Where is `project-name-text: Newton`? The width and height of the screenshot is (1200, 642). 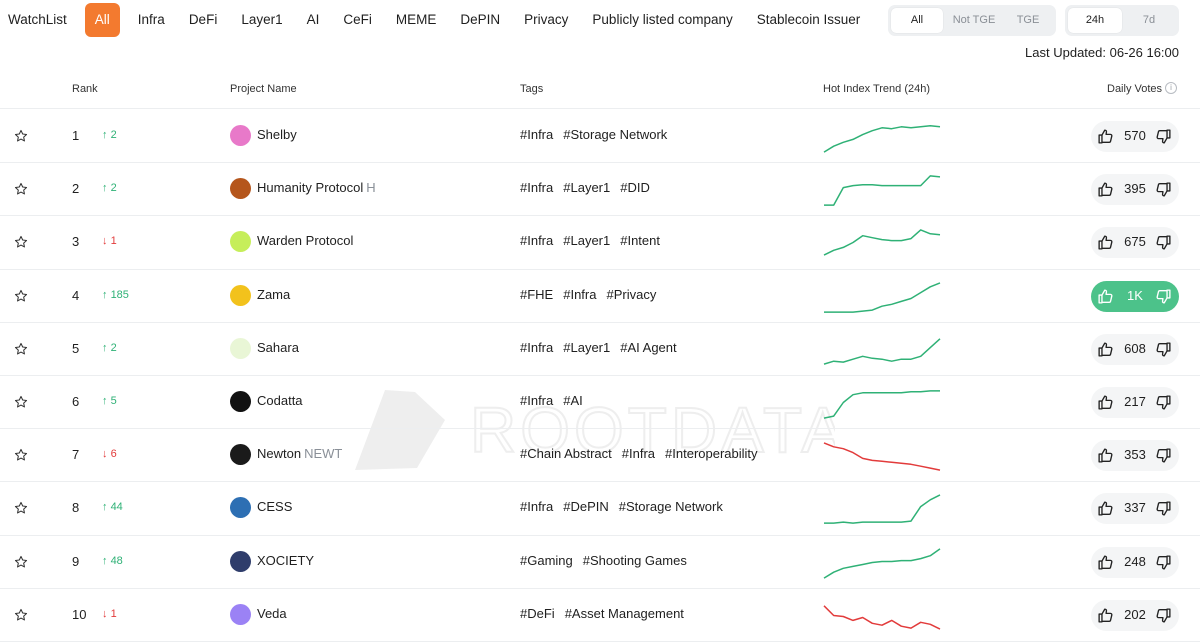 project-name-text: Newton is located at coordinates (279, 454).